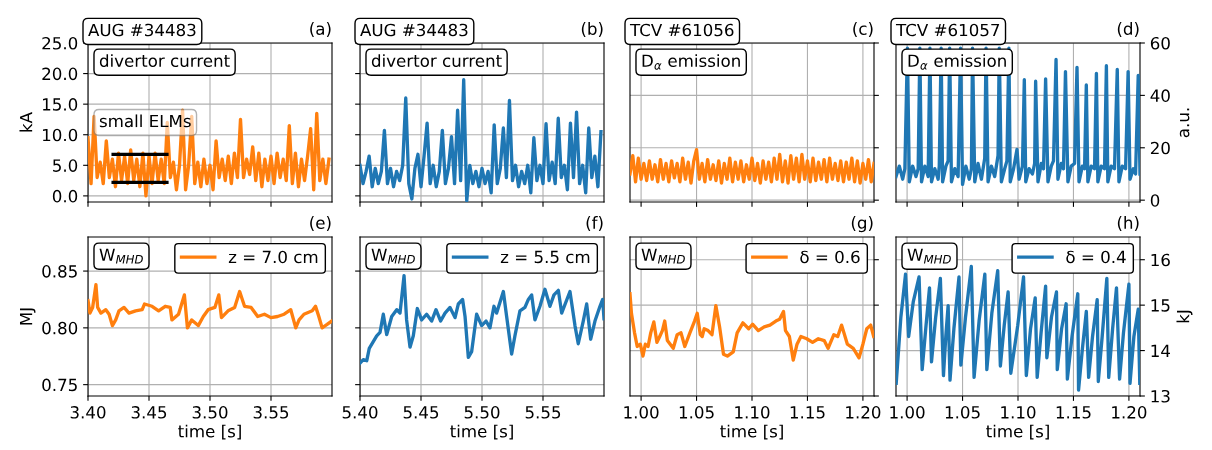  I want to click on x-tick-label: 5.55, so click(543, 412).